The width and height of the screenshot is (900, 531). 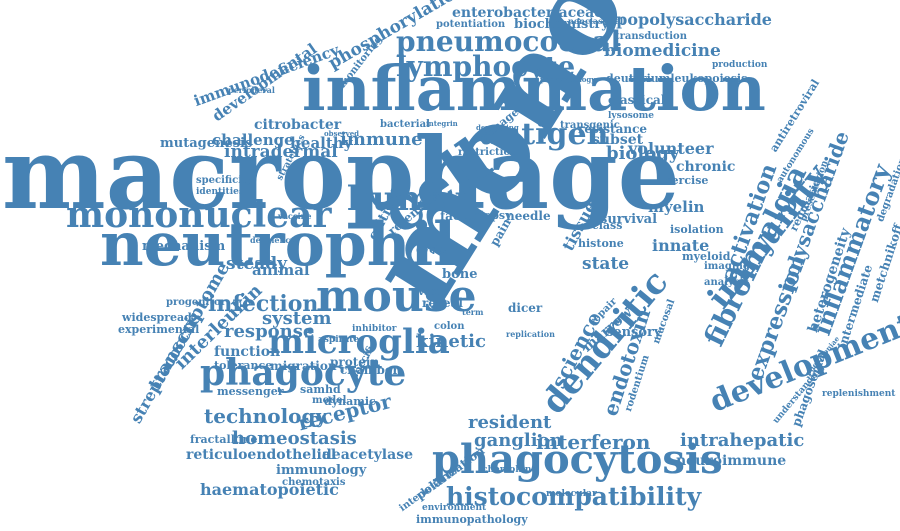 I want to click on word-intrahepatic: intrahepatic, so click(x=742, y=440).